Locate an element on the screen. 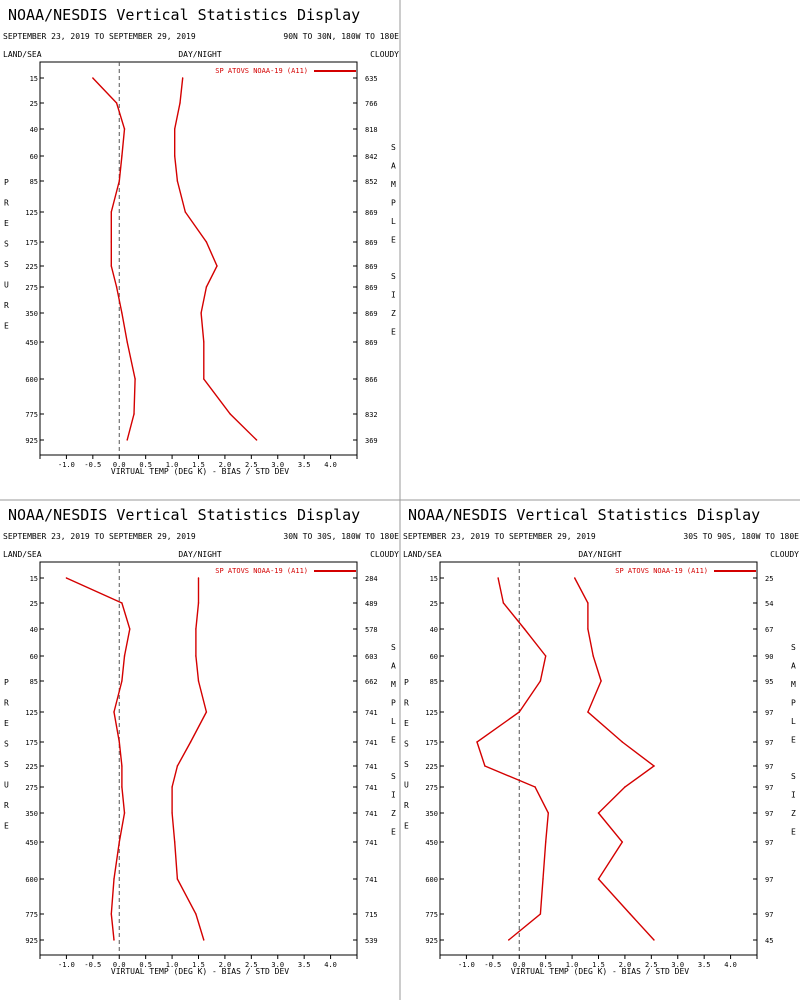  pressure-axis-title: P R E S S U R E is located at coordinates (406, 754).